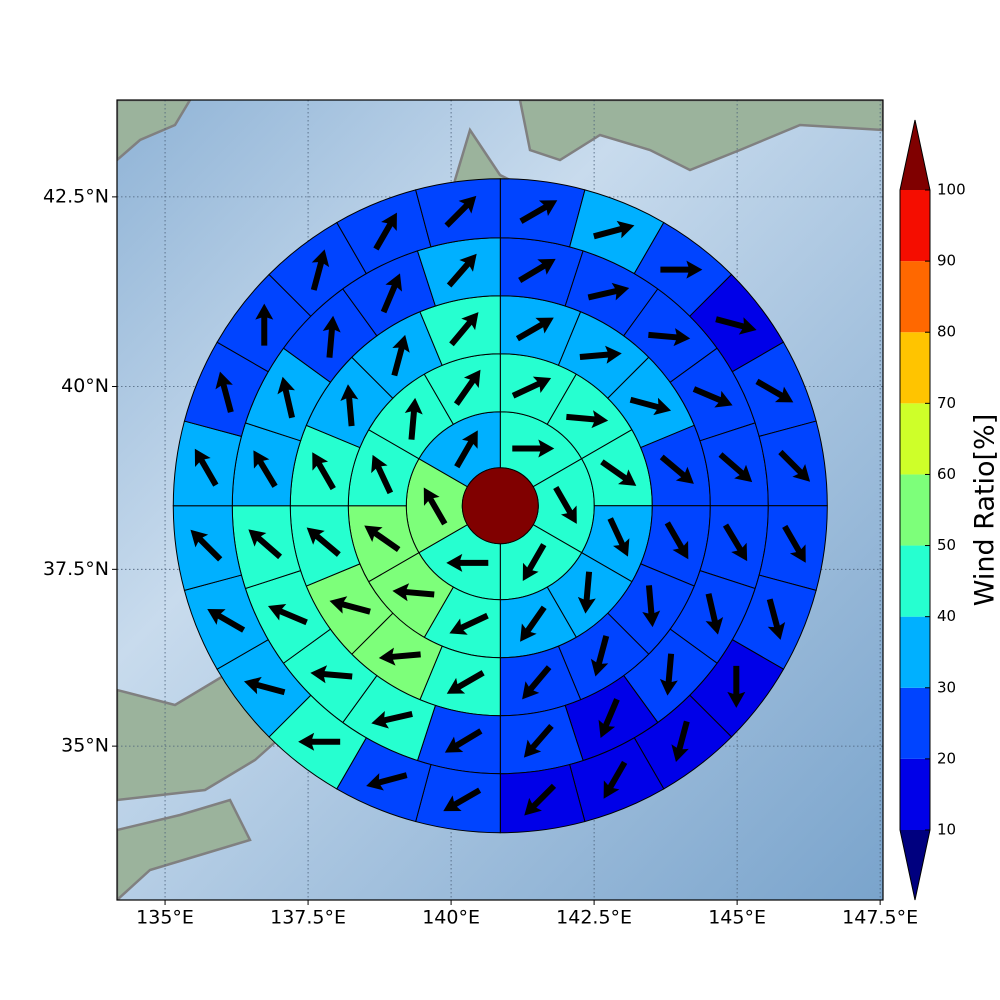 The height and width of the screenshot is (1000, 1000). I want to click on colorbar-under, so click(915, 865).